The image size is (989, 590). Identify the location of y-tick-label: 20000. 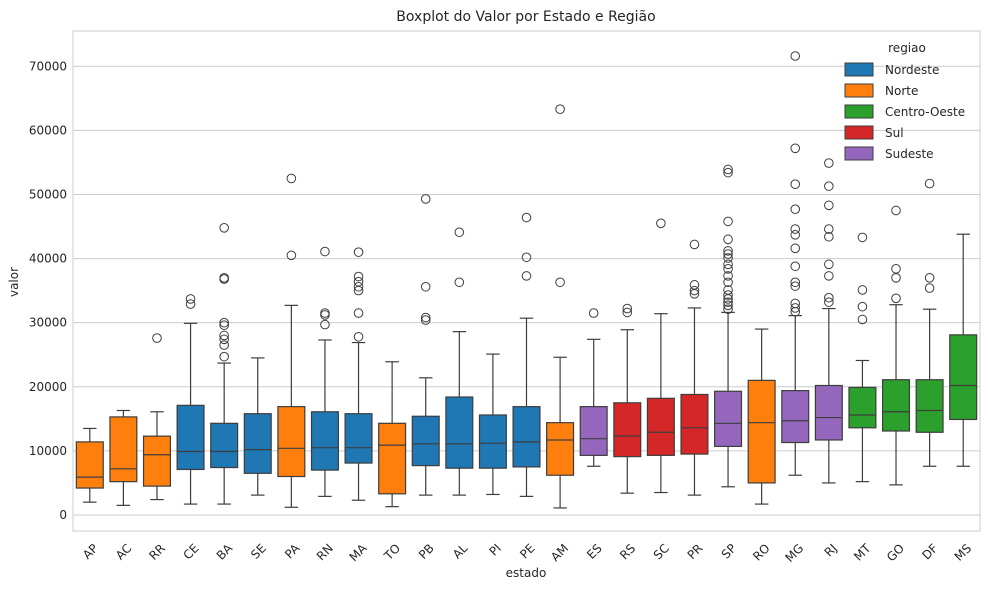
(48, 387).